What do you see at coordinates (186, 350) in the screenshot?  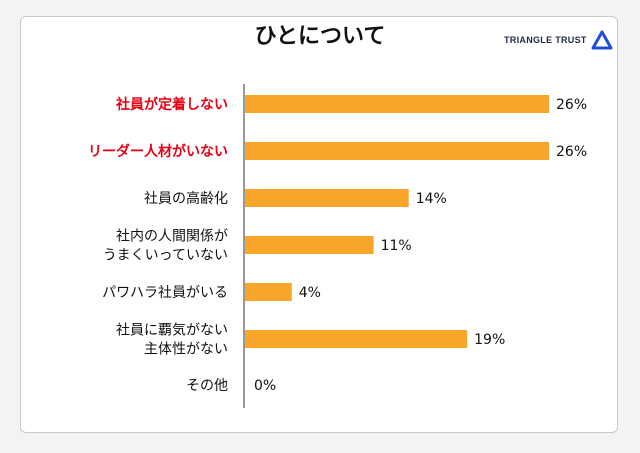 I see `category-label: 主体性がない` at bounding box center [186, 350].